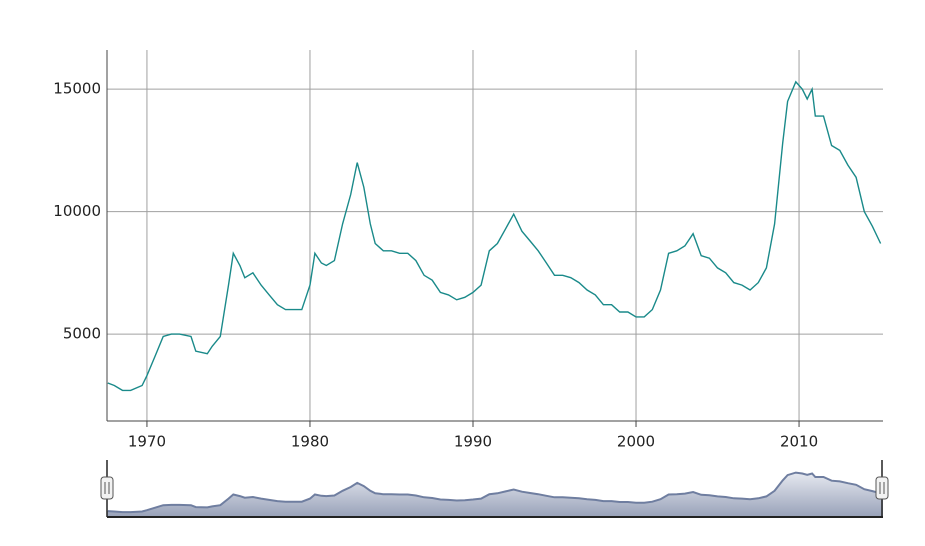 Image resolution: width=925 pixels, height=546 pixels. Describe the element at coordinates (77, 211) in the screenshot. I see `y-tick-label: 10000` at that location.